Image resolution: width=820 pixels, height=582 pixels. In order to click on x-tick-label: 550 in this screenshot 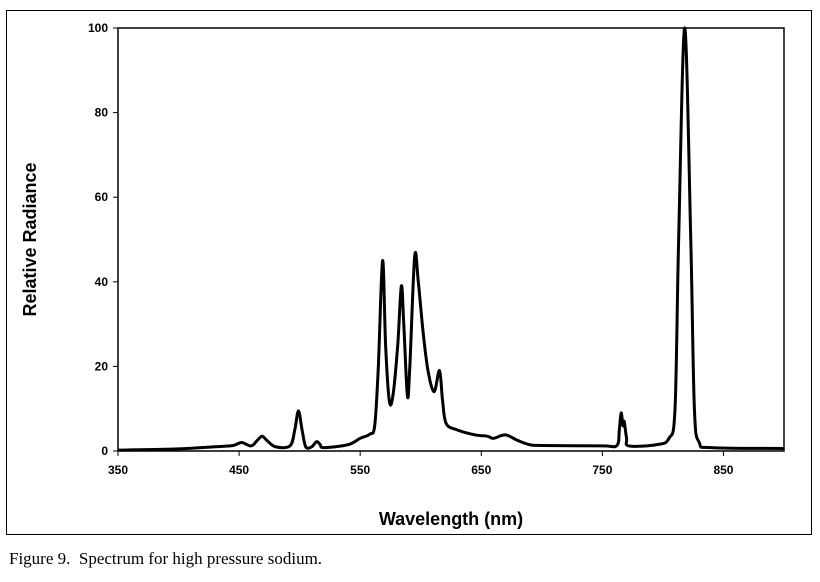, I will do `click(360, 470)`.